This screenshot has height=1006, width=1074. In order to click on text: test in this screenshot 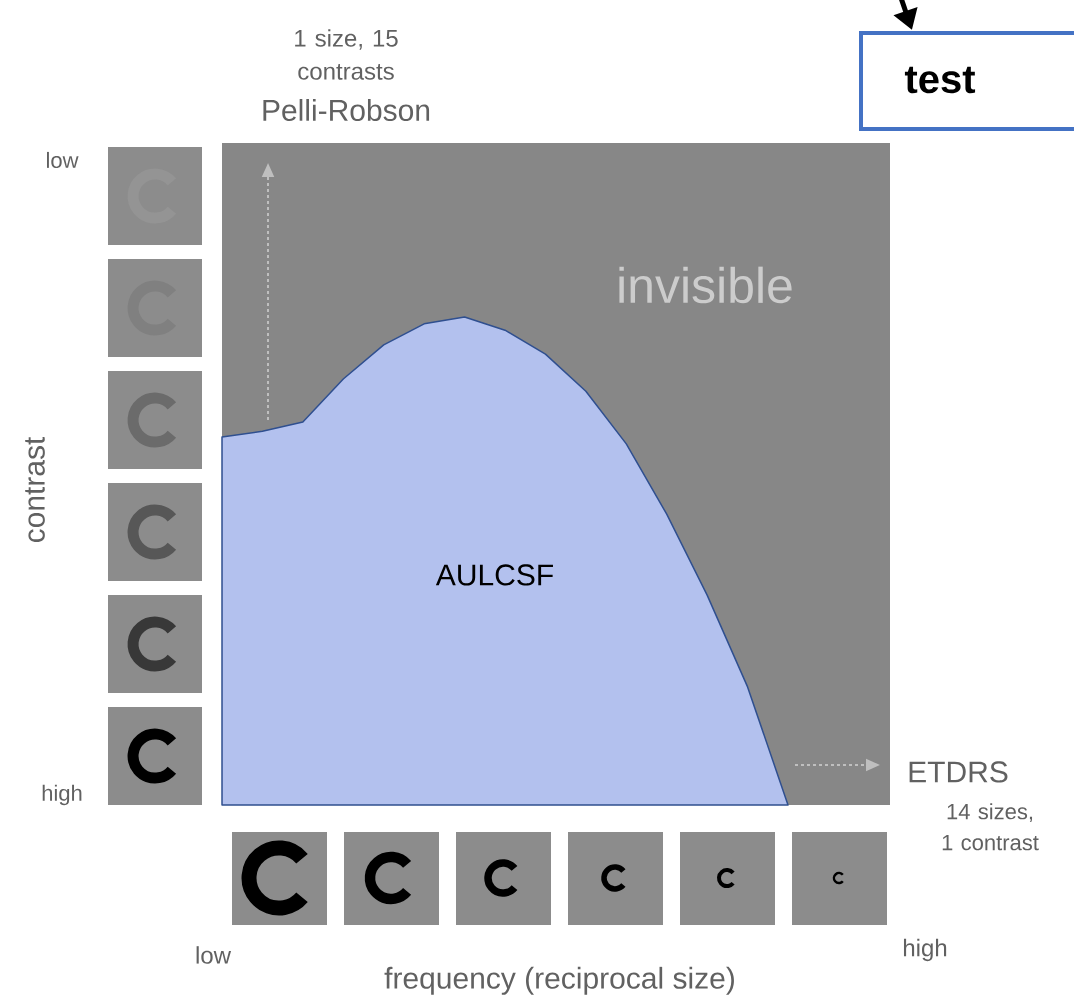, I will do `click(940, 80)`.